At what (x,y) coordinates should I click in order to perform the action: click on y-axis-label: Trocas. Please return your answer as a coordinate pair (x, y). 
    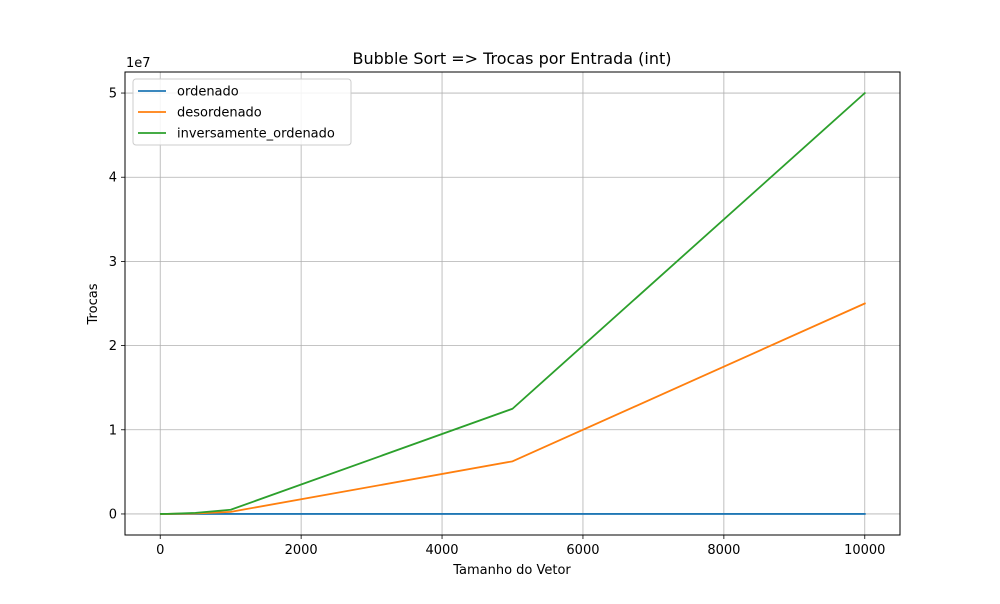
    Looking at the image, I should click on (93, 304).